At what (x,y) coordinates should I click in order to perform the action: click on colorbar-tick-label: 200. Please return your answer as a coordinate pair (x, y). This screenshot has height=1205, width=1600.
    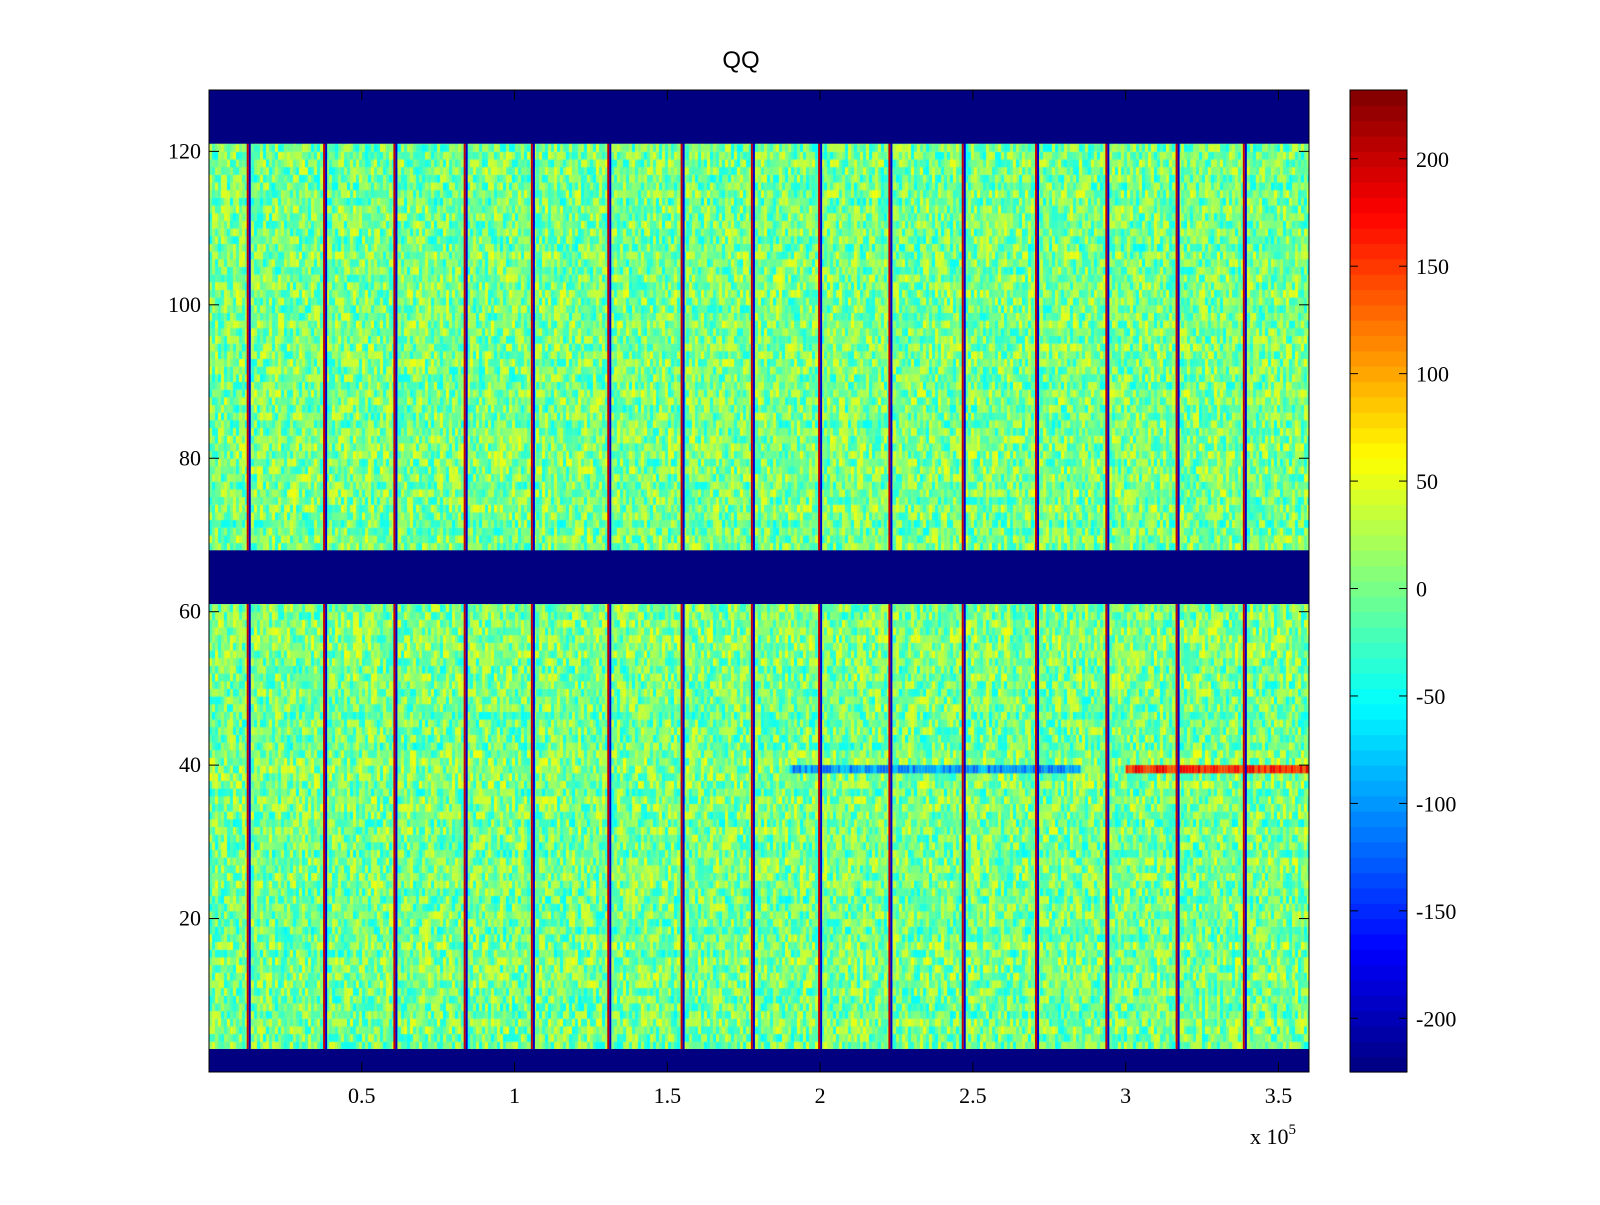
    Looking at the image, I should click on (1432, 159).